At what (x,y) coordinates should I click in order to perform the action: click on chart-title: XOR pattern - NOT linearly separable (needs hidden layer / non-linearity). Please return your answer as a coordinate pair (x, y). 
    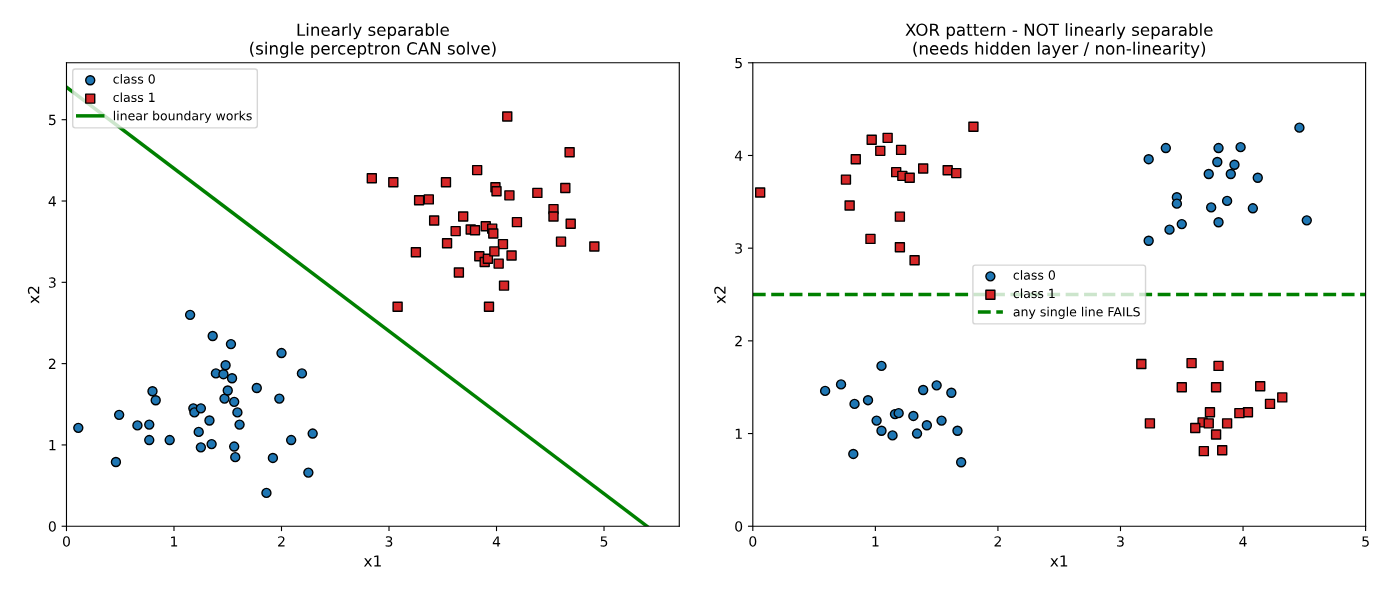
    Looking at the image, I should click on (1059, 40).